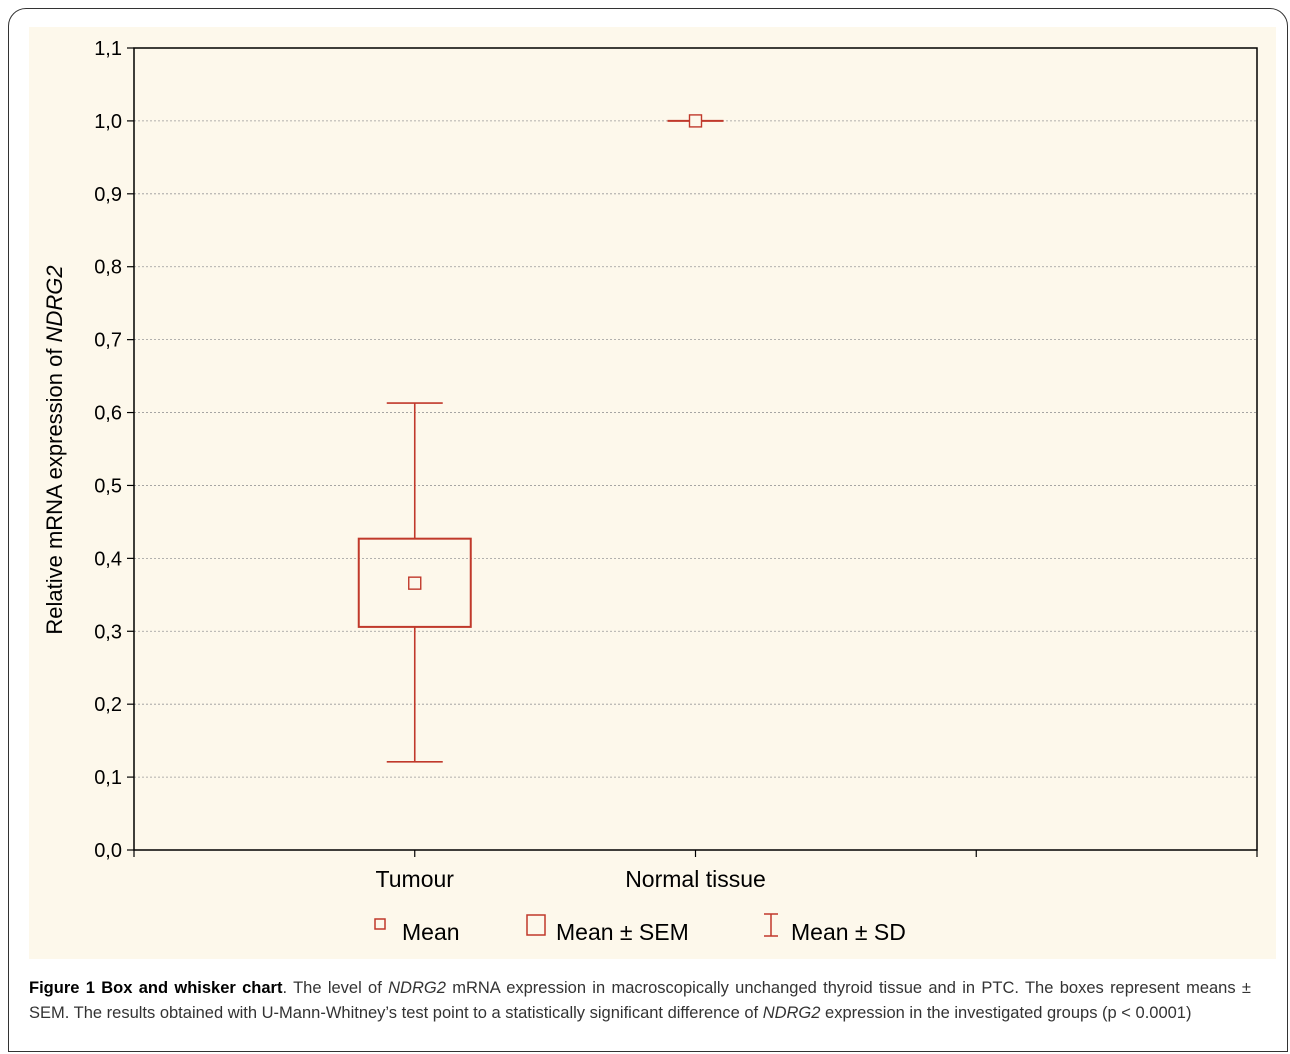 This screenshot has height=1054, width=1290. Describe the element at coordinates (114, 450) in the screenshot. I see `y-axis-ticks: 0,0 0,1 0,2 0,3 0,4 0,5 0,6 0,7 0,8 0,9 1,0 1,1` at that location.